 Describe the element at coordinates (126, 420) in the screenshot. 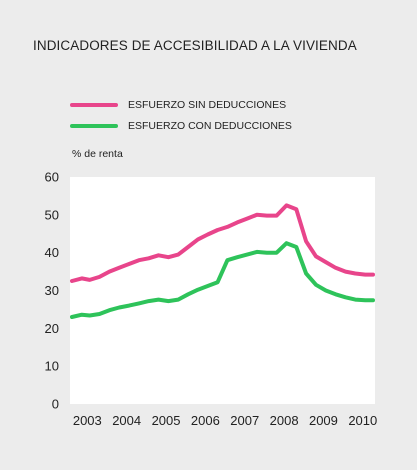

I see `x-tick-label: 2004` at that location.